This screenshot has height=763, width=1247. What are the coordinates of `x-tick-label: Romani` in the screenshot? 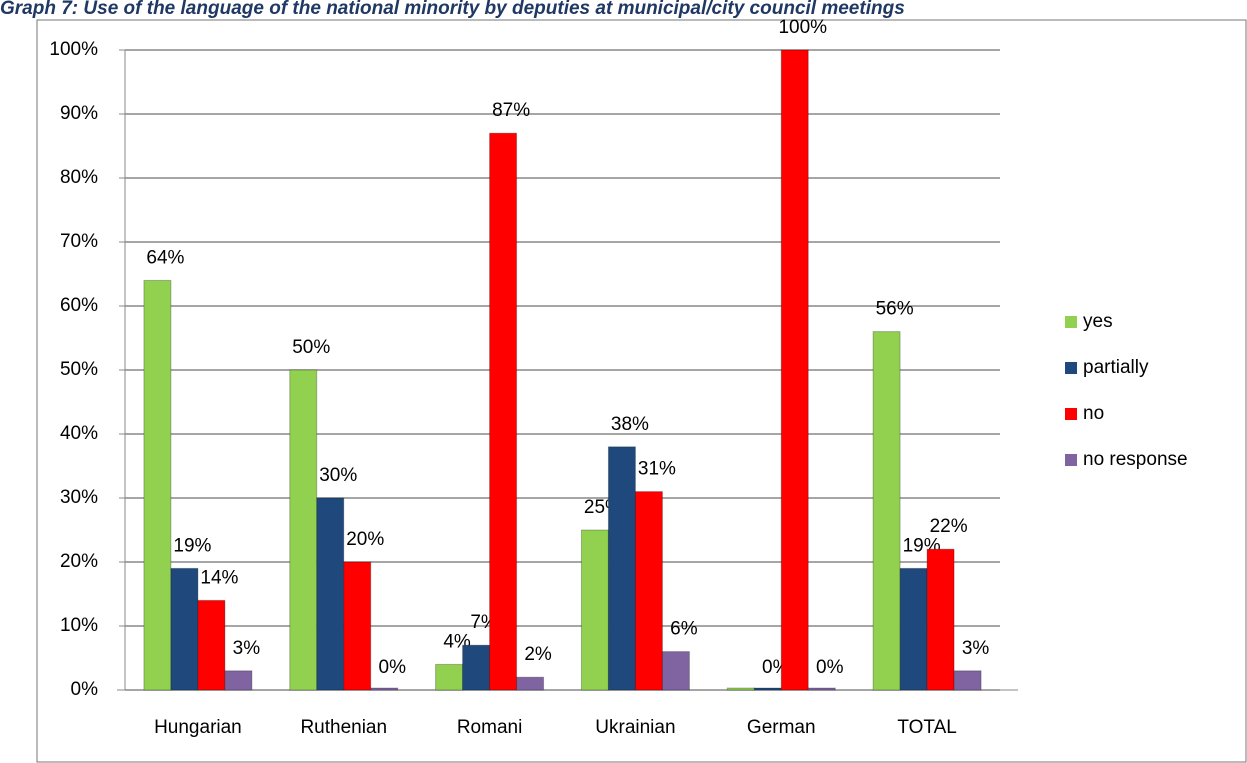 It's located at (489, 727).